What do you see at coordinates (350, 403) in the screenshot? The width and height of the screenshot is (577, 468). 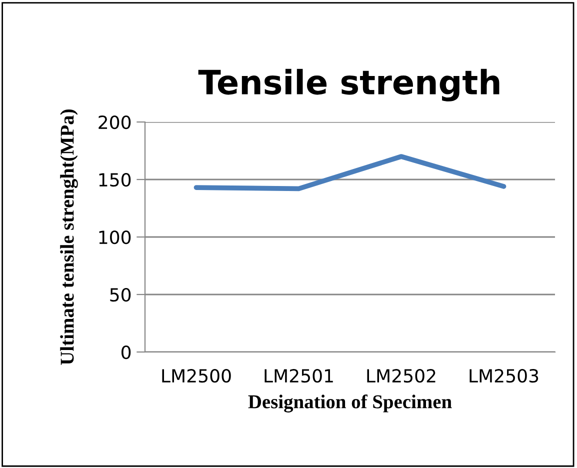 I see `x-axis-title: Designation of Specimen` at bounding box center [350, 403].